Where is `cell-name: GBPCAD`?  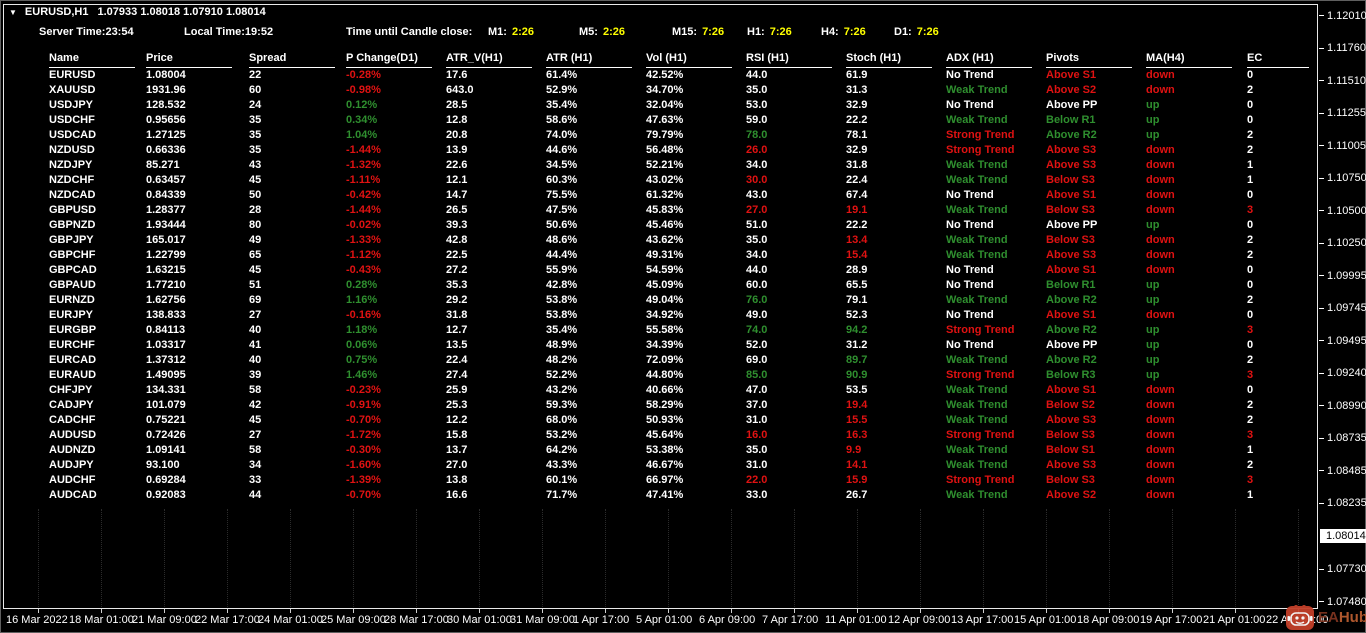 cell-name: GBPCAD is located at coordinates (73, 270).